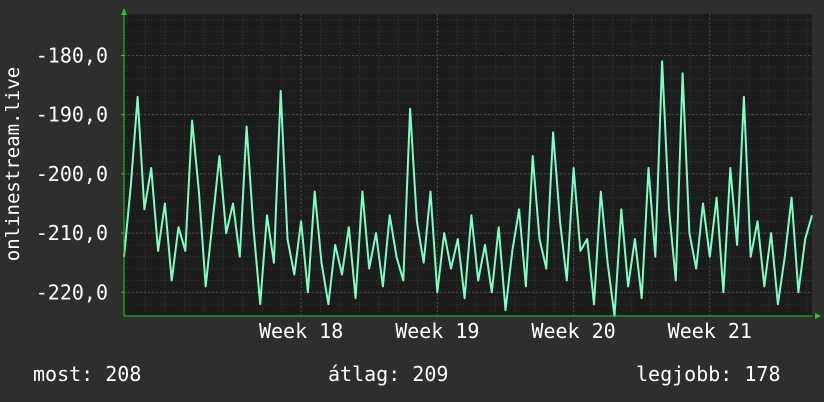  What do you see at coordinates (818, 316) in the screenshot?
I see `x-axis-arrow` at bounding box center [818, 316].